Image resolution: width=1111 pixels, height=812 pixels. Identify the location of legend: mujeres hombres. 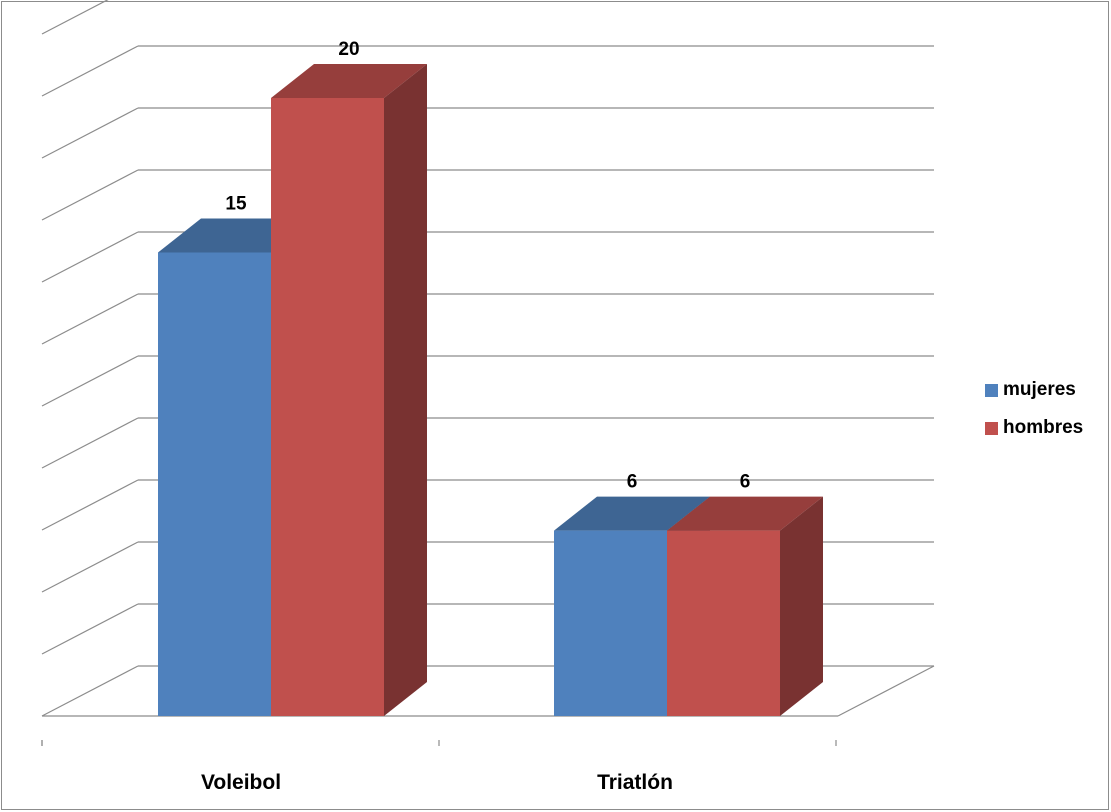
(1034, 416).